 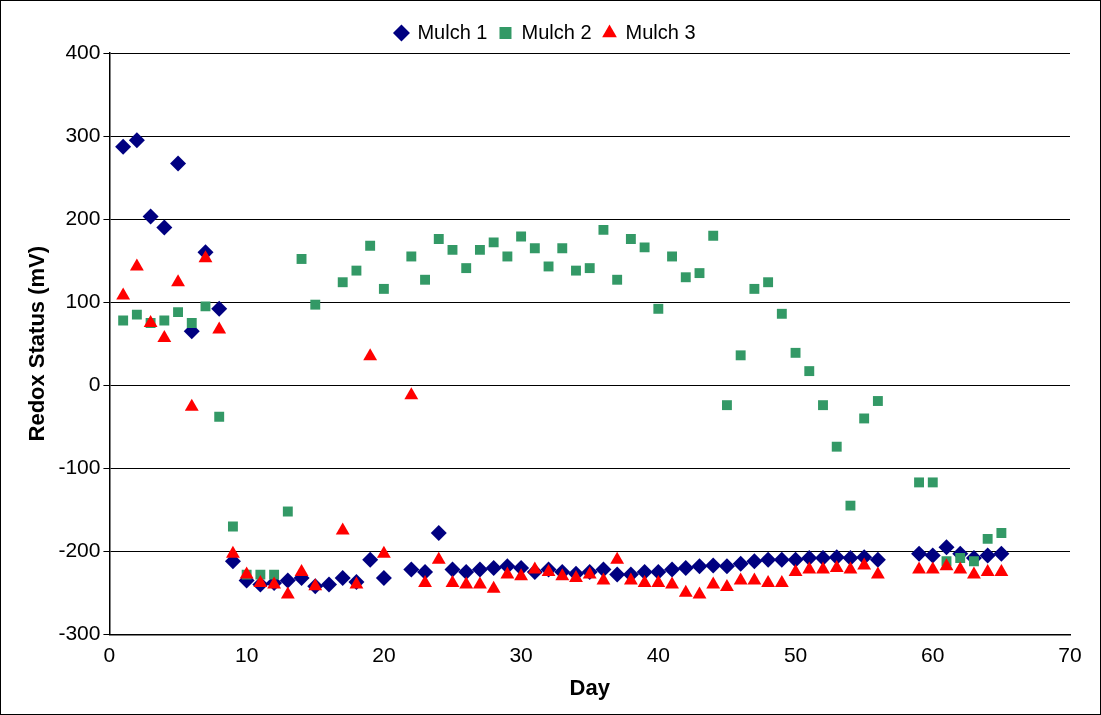 I want to click on y-axis-title: Redox Status (mV), so click(x=37, y=343).